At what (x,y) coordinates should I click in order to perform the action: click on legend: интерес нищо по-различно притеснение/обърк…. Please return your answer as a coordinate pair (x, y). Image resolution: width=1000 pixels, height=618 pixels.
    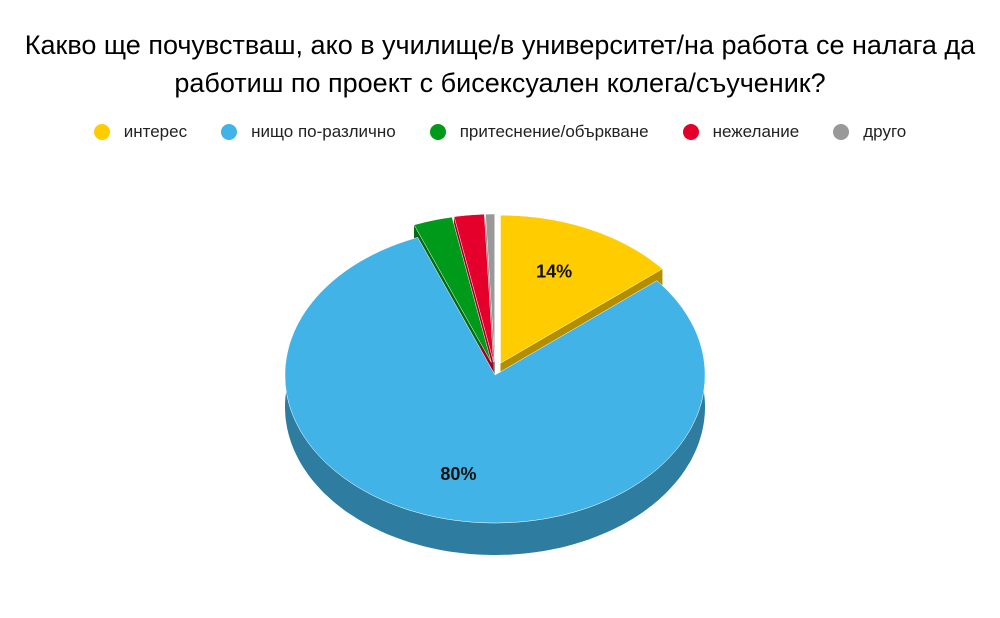
    Looking at the image, I should click on (500, 132).